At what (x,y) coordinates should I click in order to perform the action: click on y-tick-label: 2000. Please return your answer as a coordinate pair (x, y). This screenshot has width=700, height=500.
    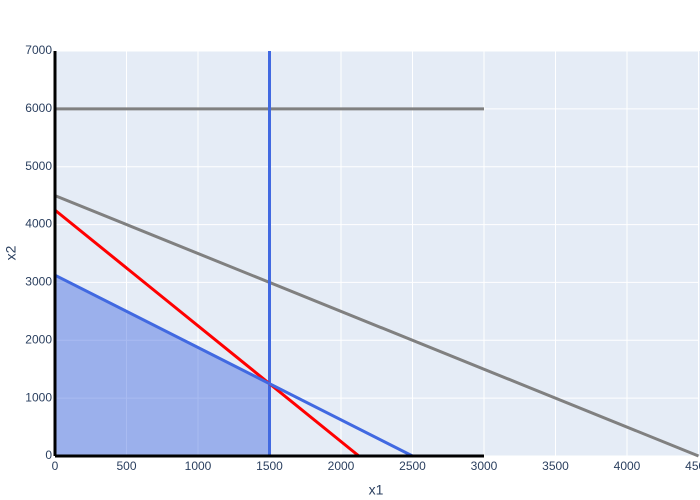
    Looking at the image, I should click on (38, 339).